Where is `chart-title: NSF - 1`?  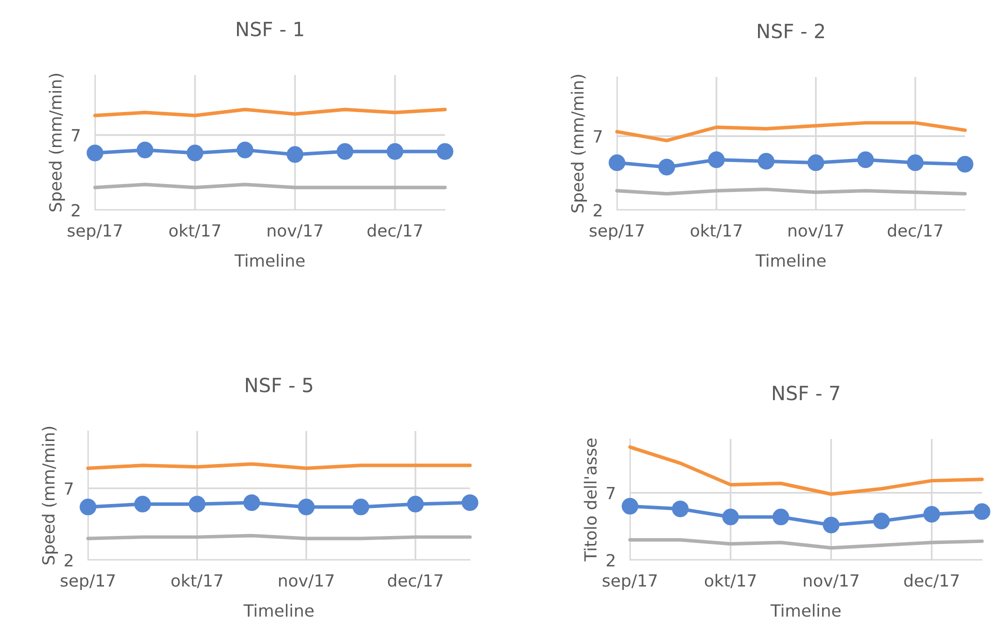 chart-title: NSF - 1 is located at coordinates (270, 29).